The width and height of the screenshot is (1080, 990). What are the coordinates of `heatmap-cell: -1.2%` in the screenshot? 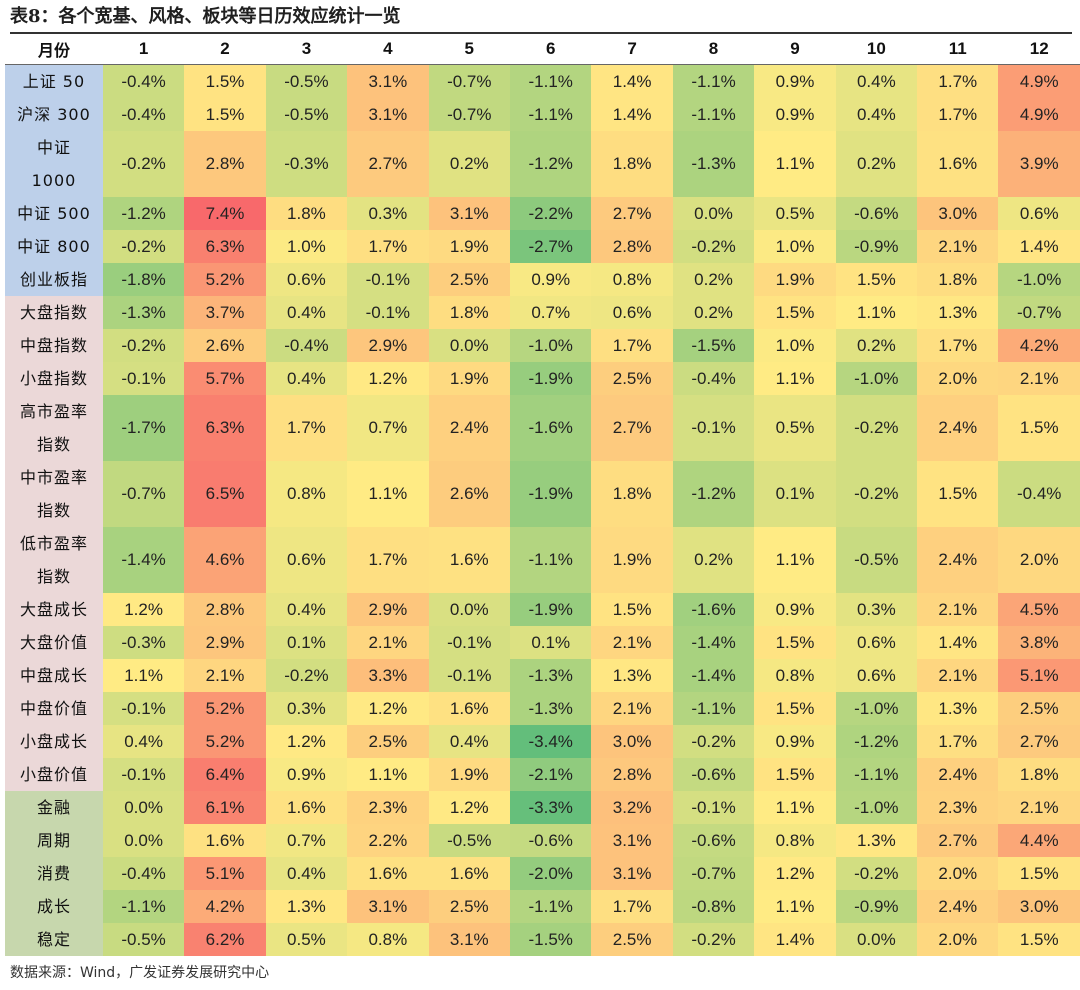 It's located at (550, 164).